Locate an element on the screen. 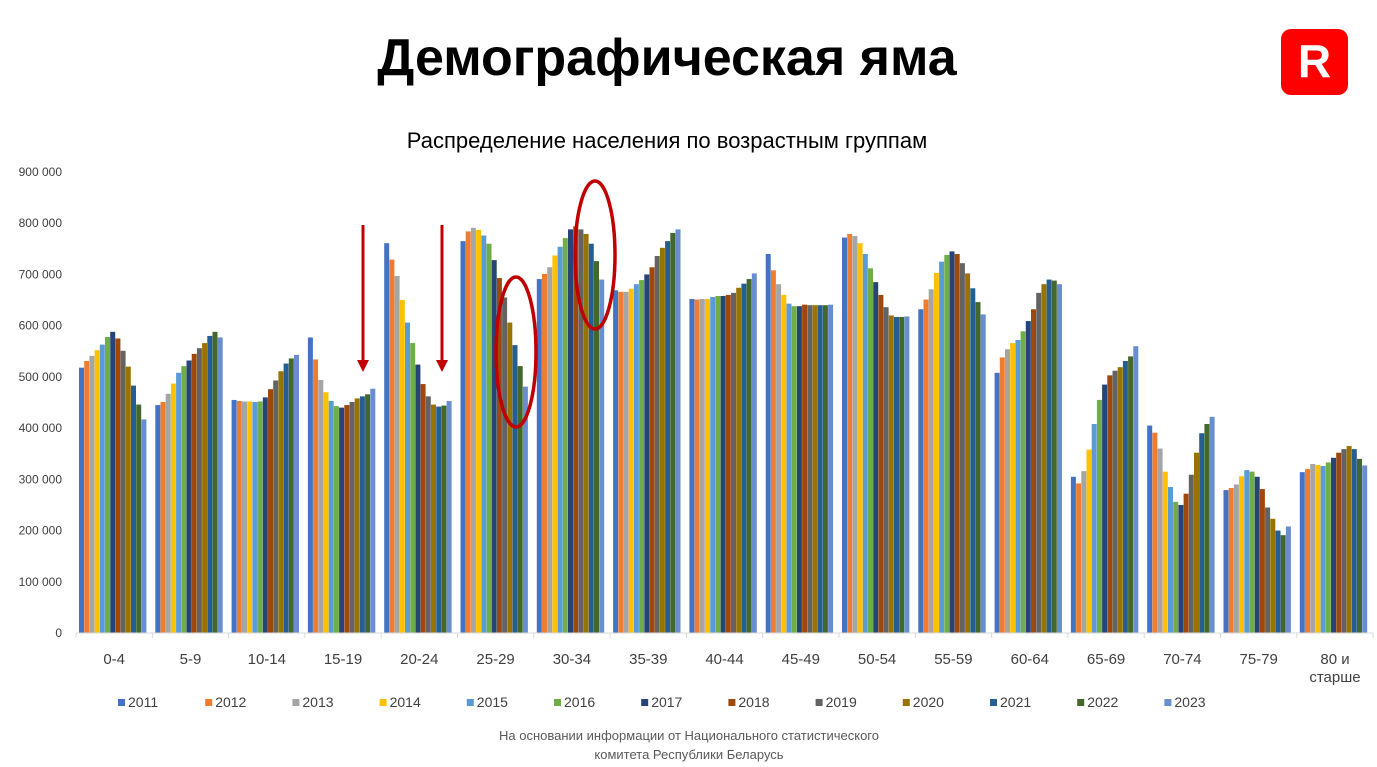 The image size is (1377, 767). legend-item: 2021 is located at coordinates (1010, 702).